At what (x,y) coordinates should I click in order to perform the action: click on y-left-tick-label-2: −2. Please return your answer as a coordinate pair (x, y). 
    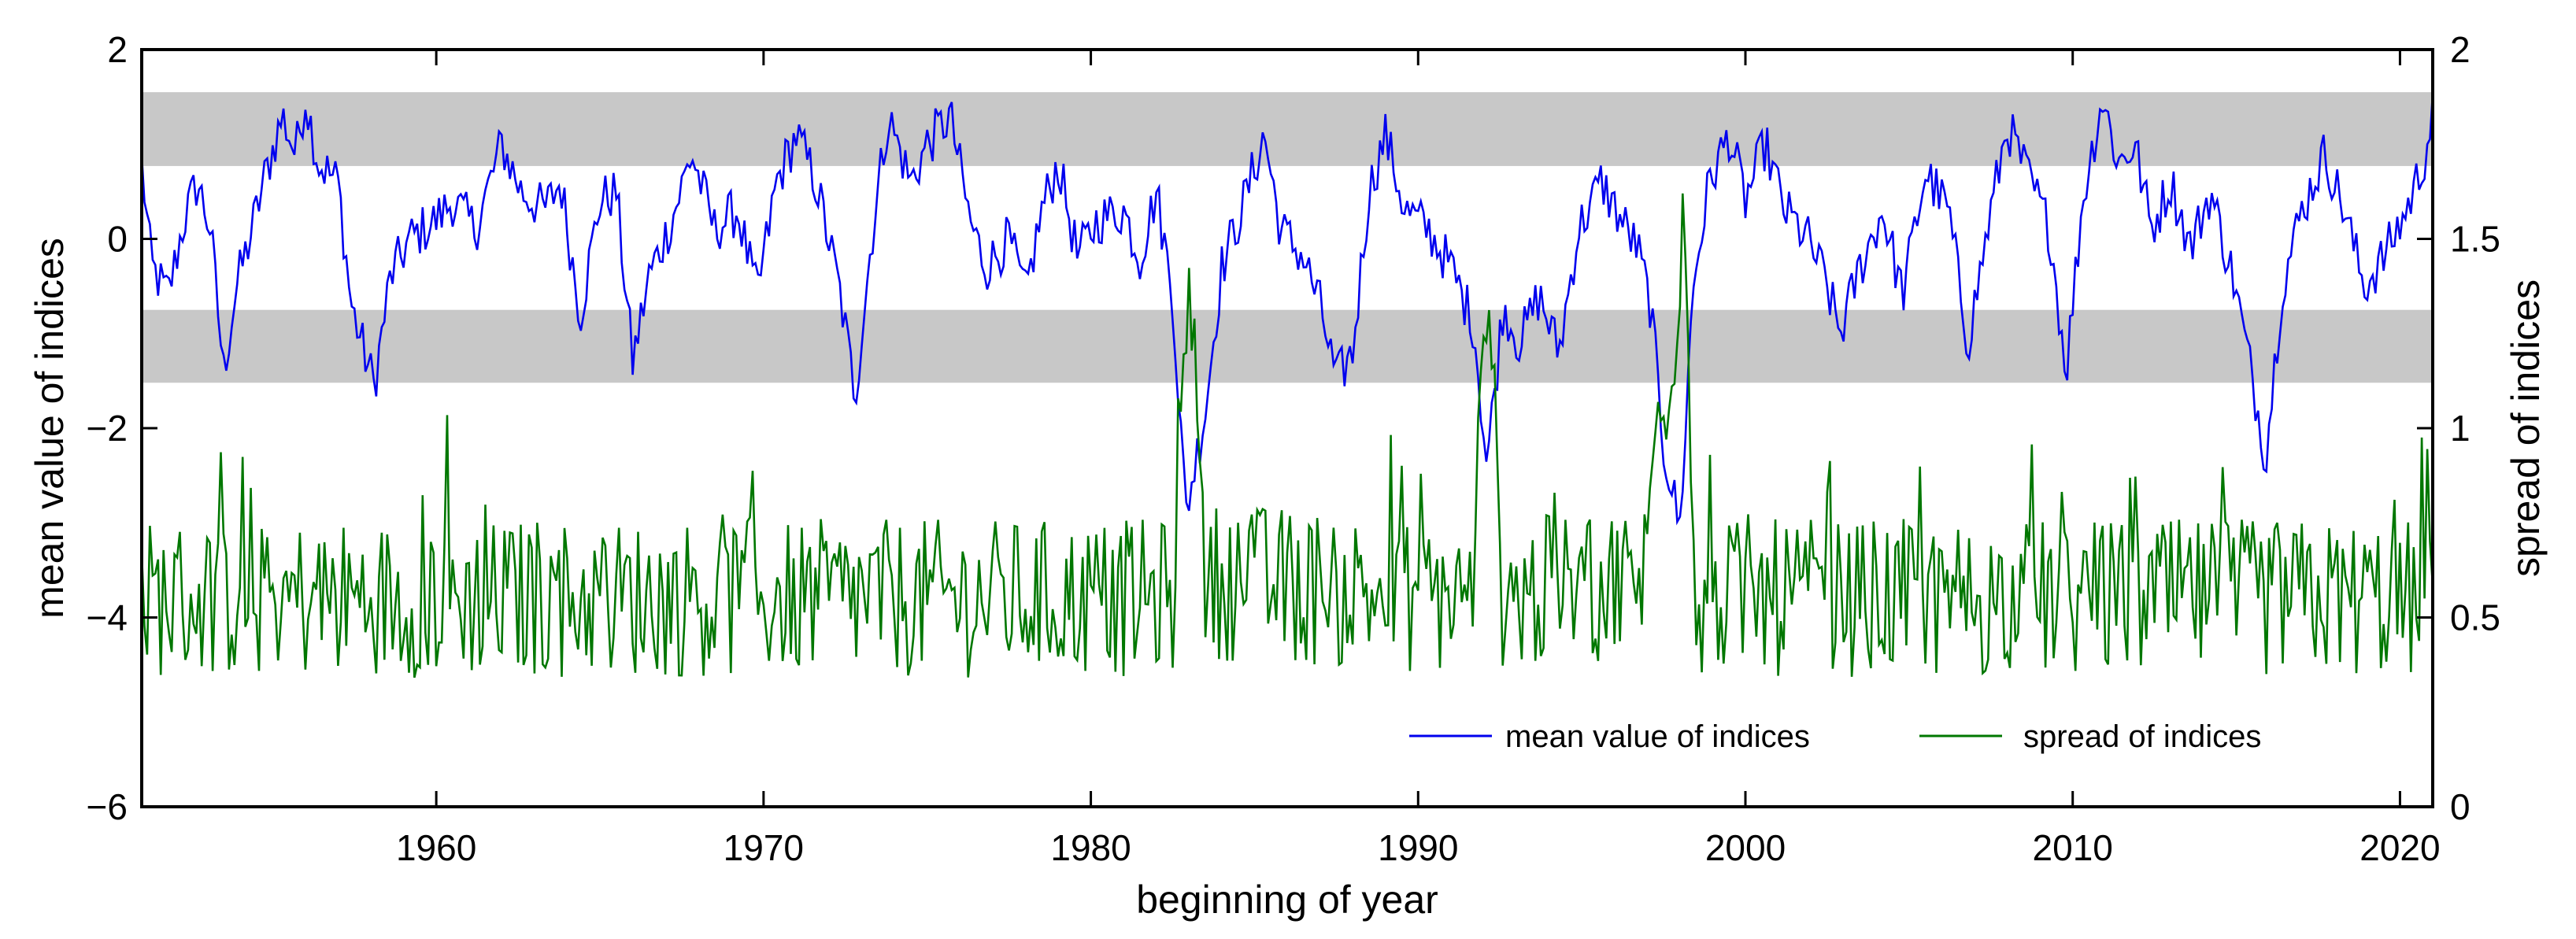
    Looking at the image, I should click on (107, 429).